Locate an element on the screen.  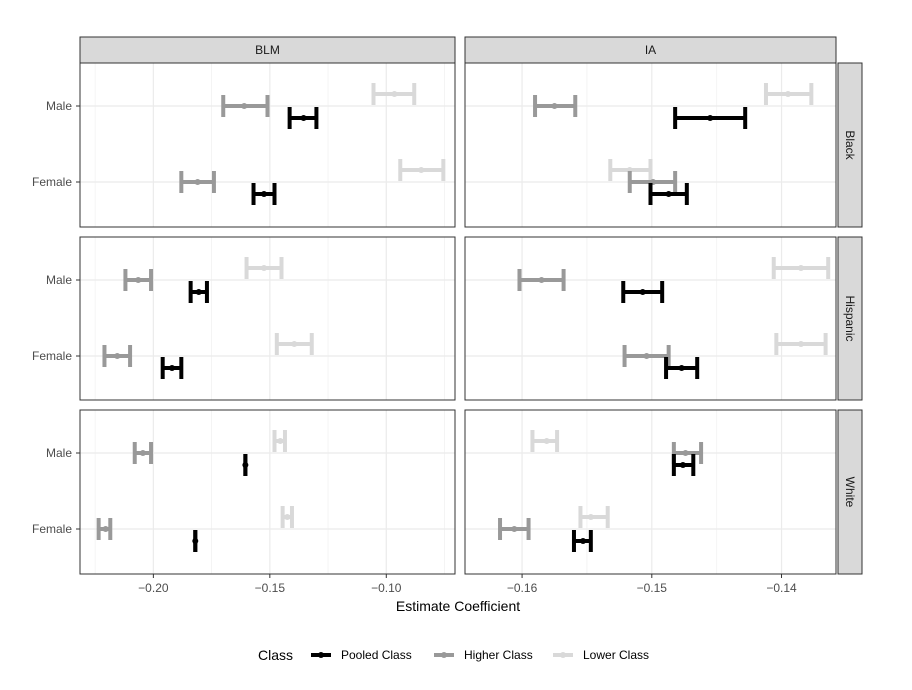
errorbar-blm-white-male-pooled-class is located at coordinates (245, 465).